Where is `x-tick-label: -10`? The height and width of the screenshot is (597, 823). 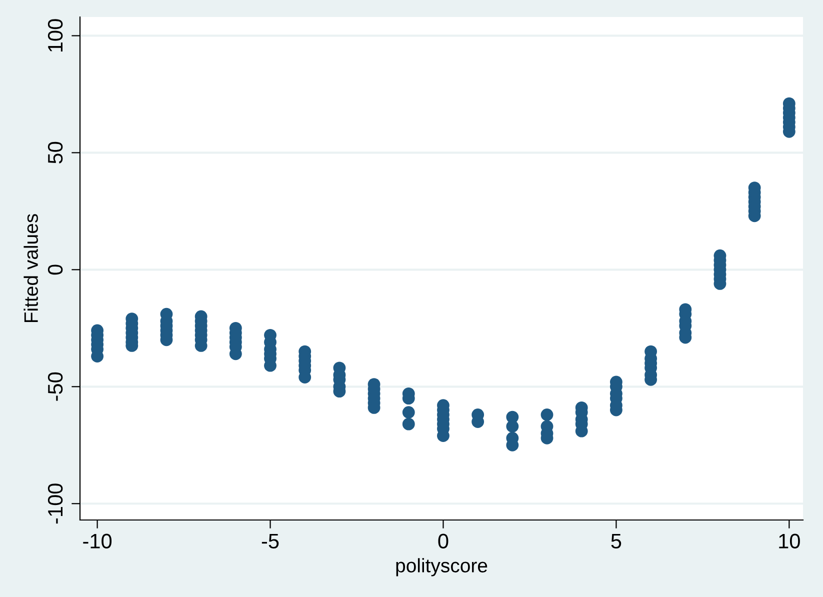
x-tick-label: -10 is located at coordinates (97, 541).